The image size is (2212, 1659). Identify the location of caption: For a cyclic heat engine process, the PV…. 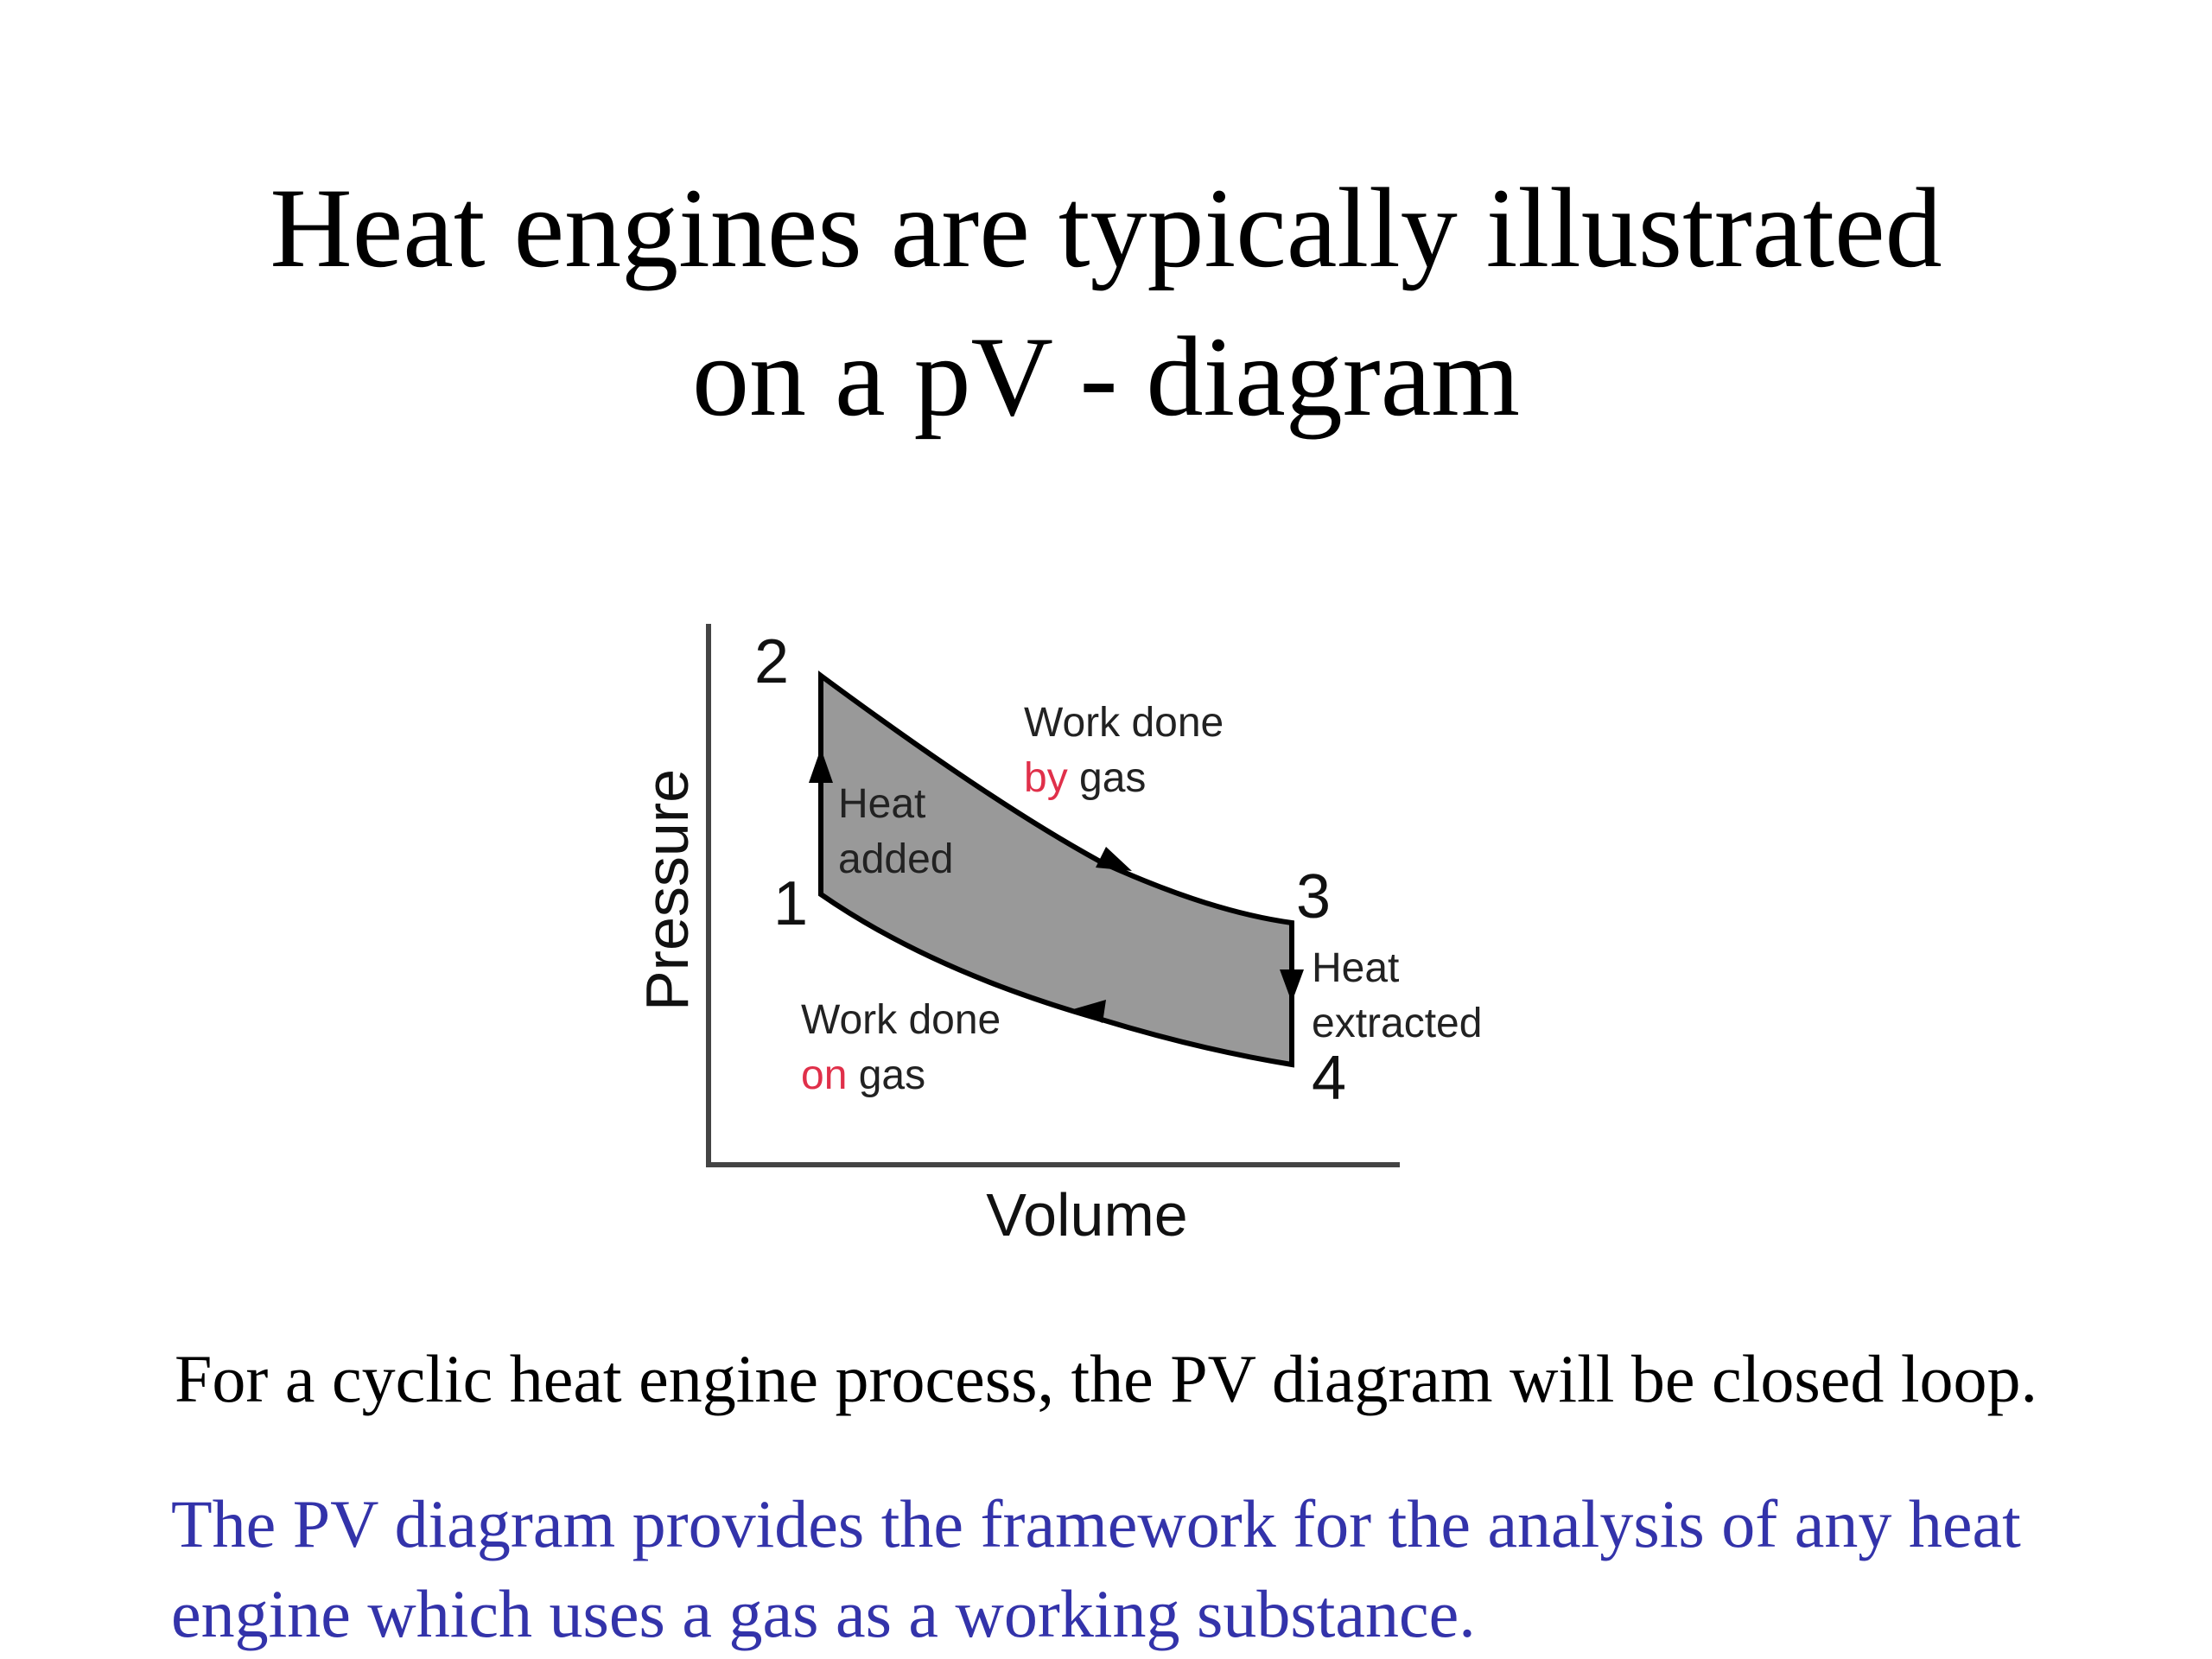
(1106, 1378).